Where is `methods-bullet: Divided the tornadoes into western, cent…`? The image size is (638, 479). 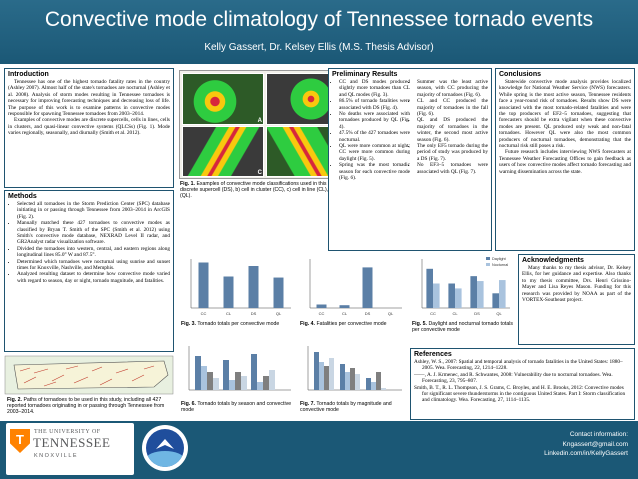
methods-bullet: Divided the tornadoes into western, cent… is located at coordinates (93, 252).